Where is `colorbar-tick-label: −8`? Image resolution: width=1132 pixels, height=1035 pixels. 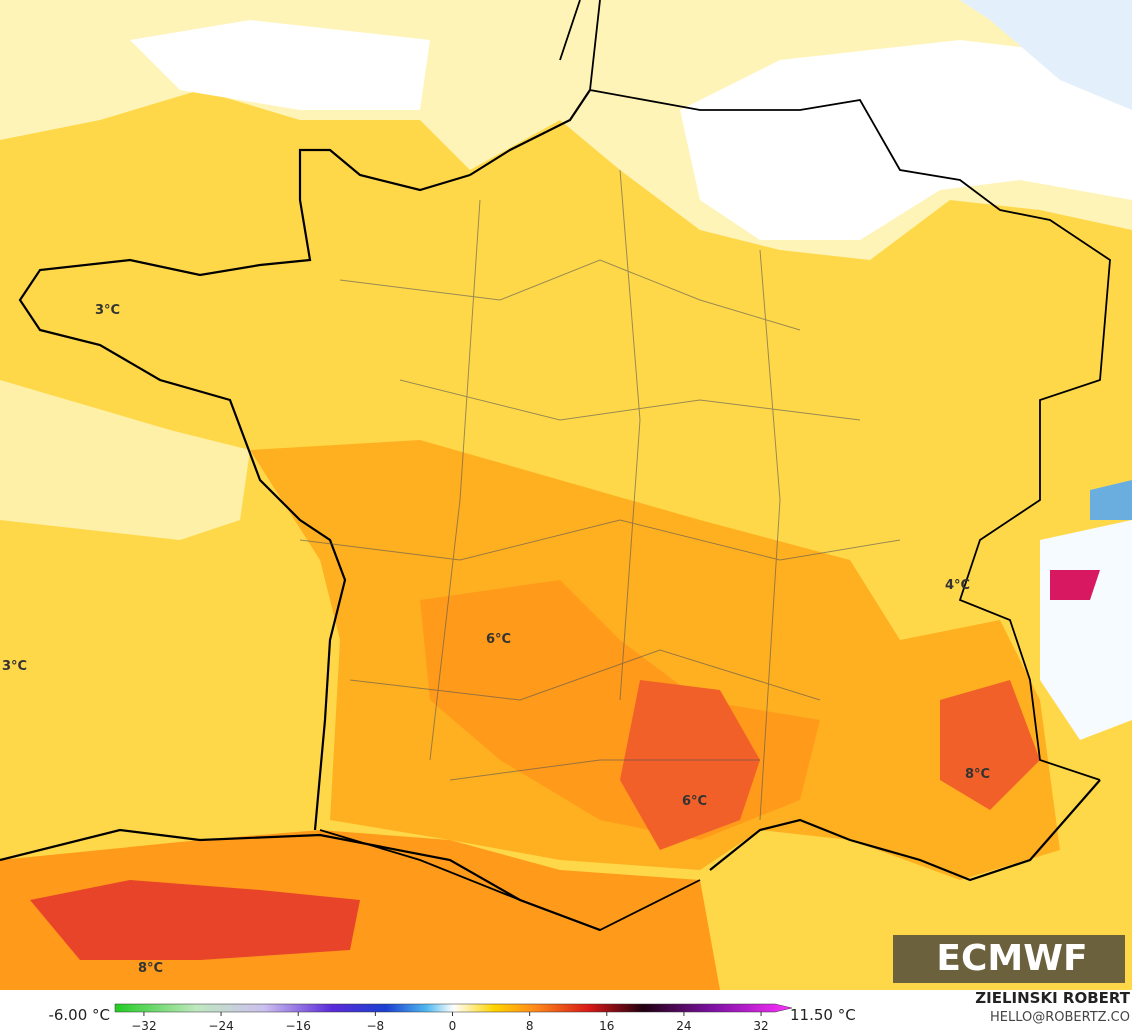
colorbar-tick-label: −8 is located at coordinates (376, 1026).